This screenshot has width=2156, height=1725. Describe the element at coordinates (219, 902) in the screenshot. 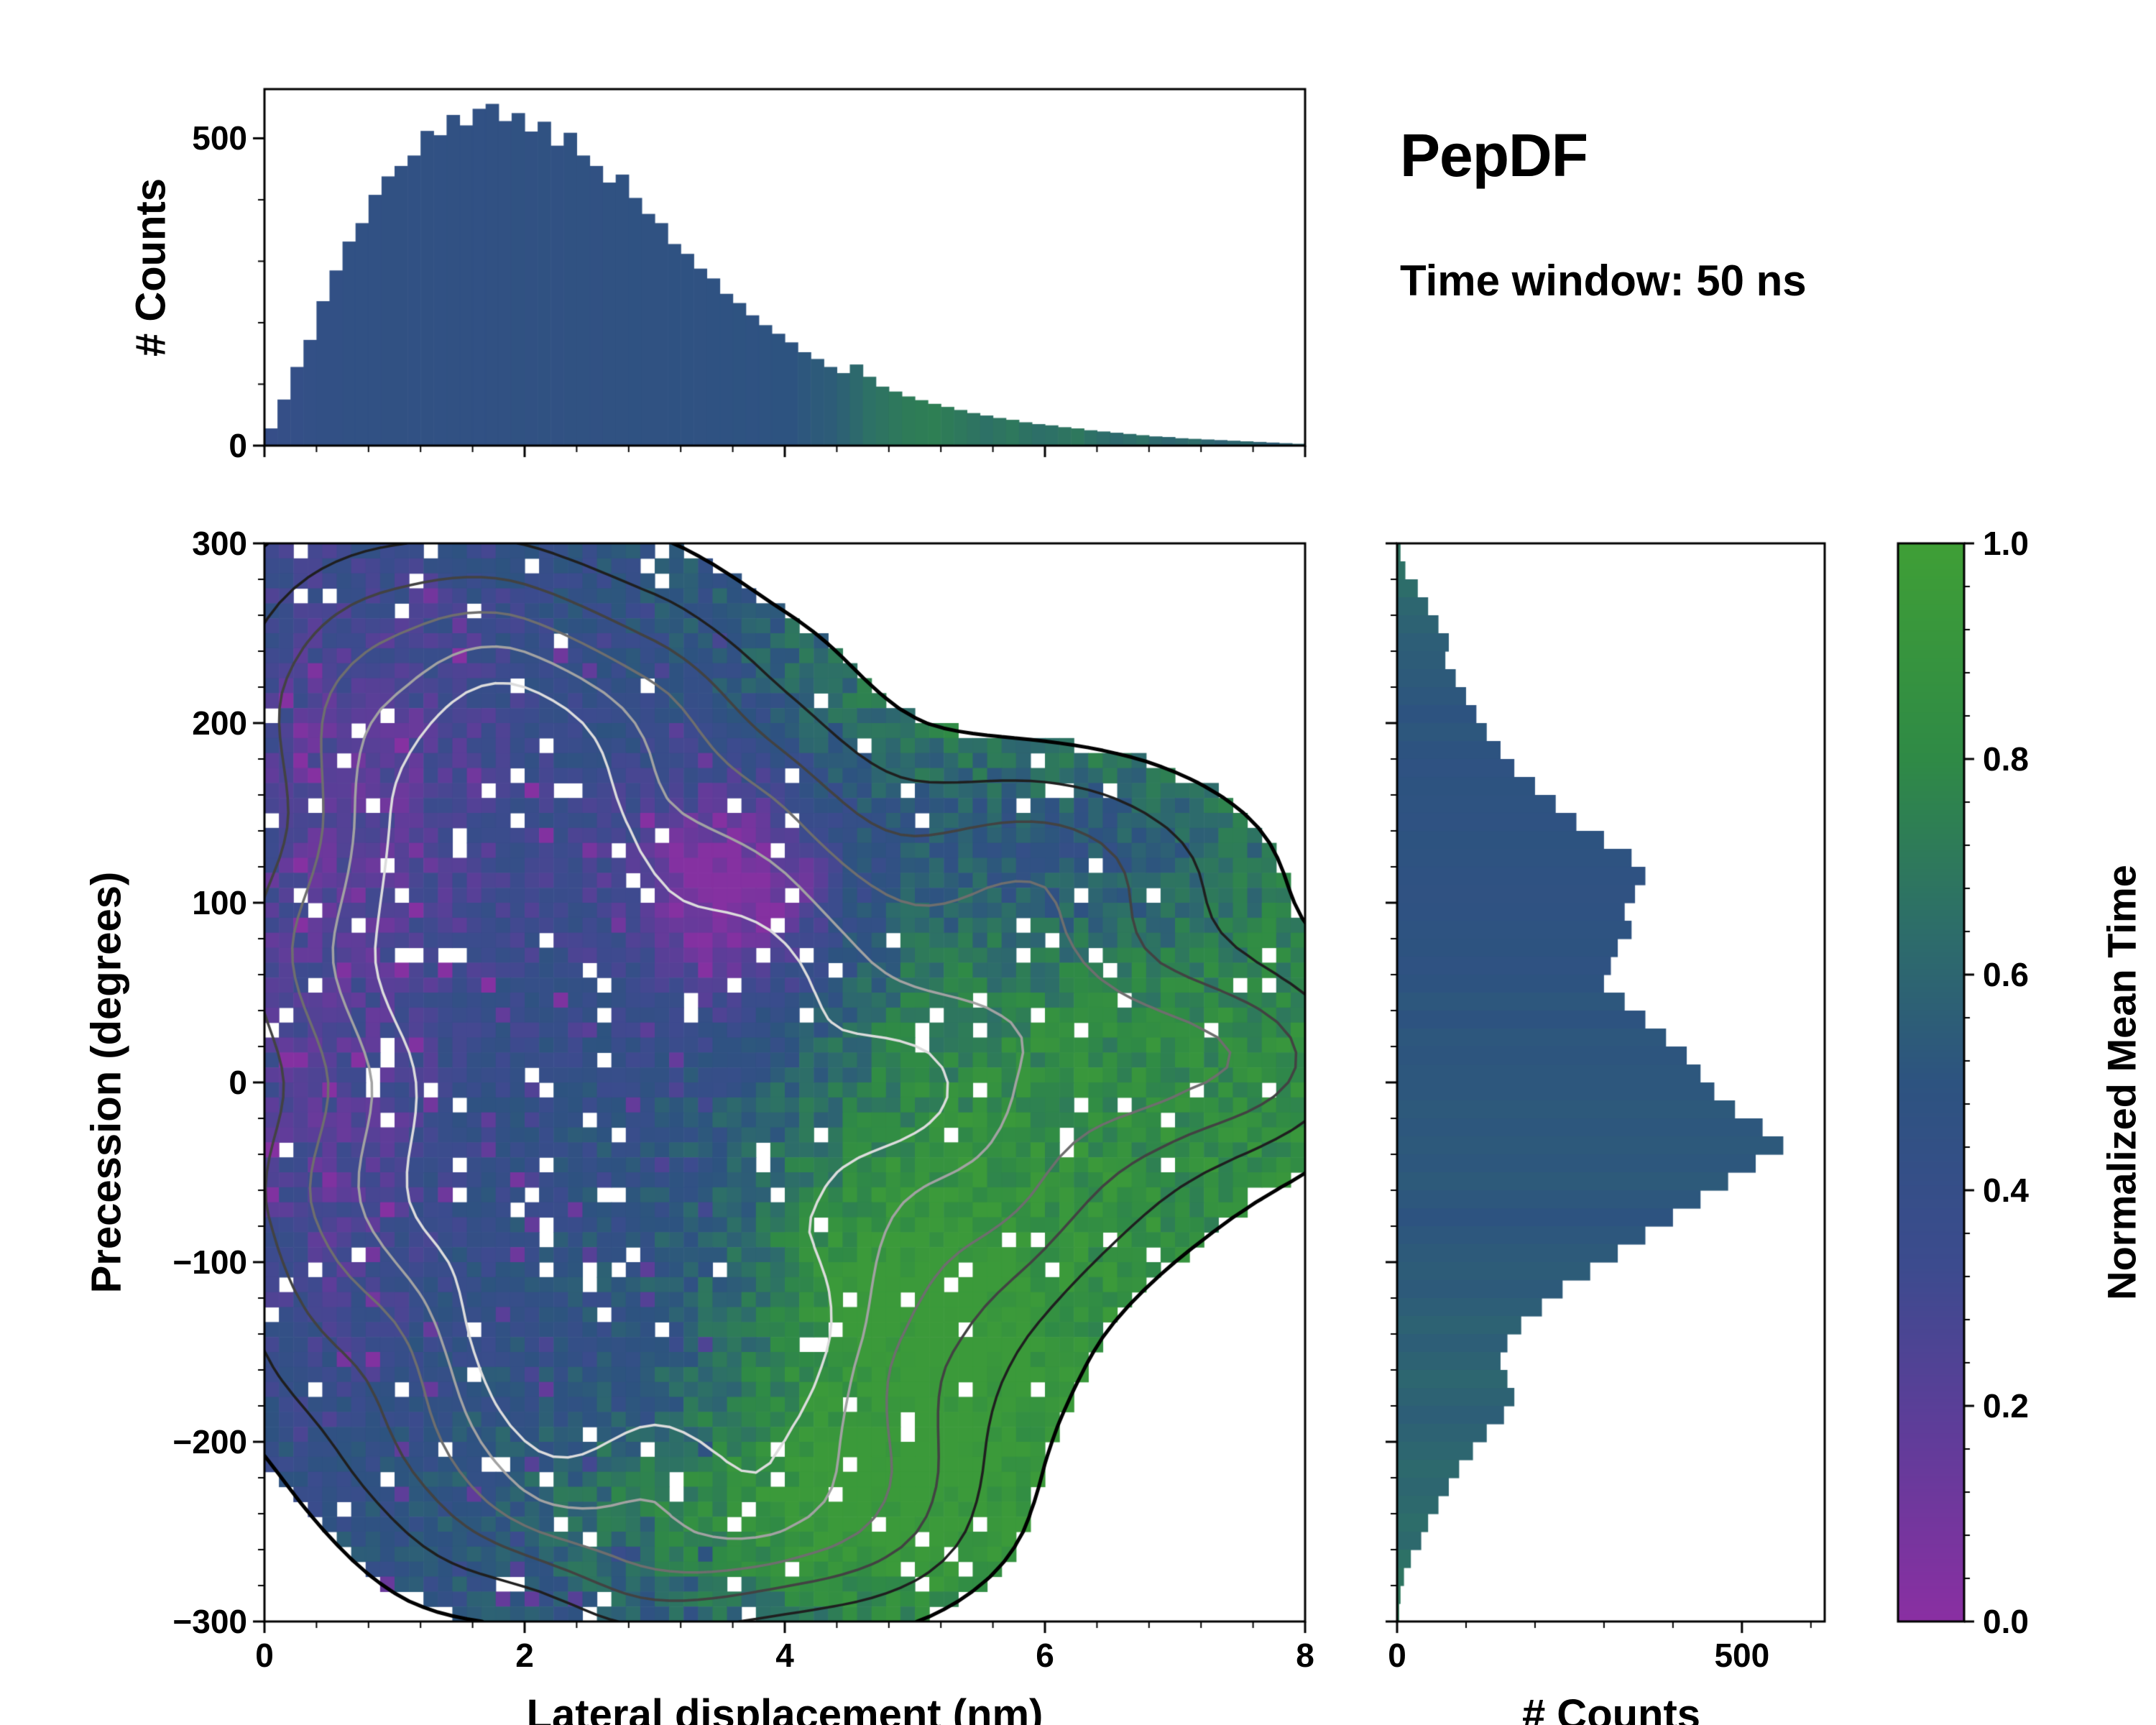

I see `tick-label: 100` at that location.